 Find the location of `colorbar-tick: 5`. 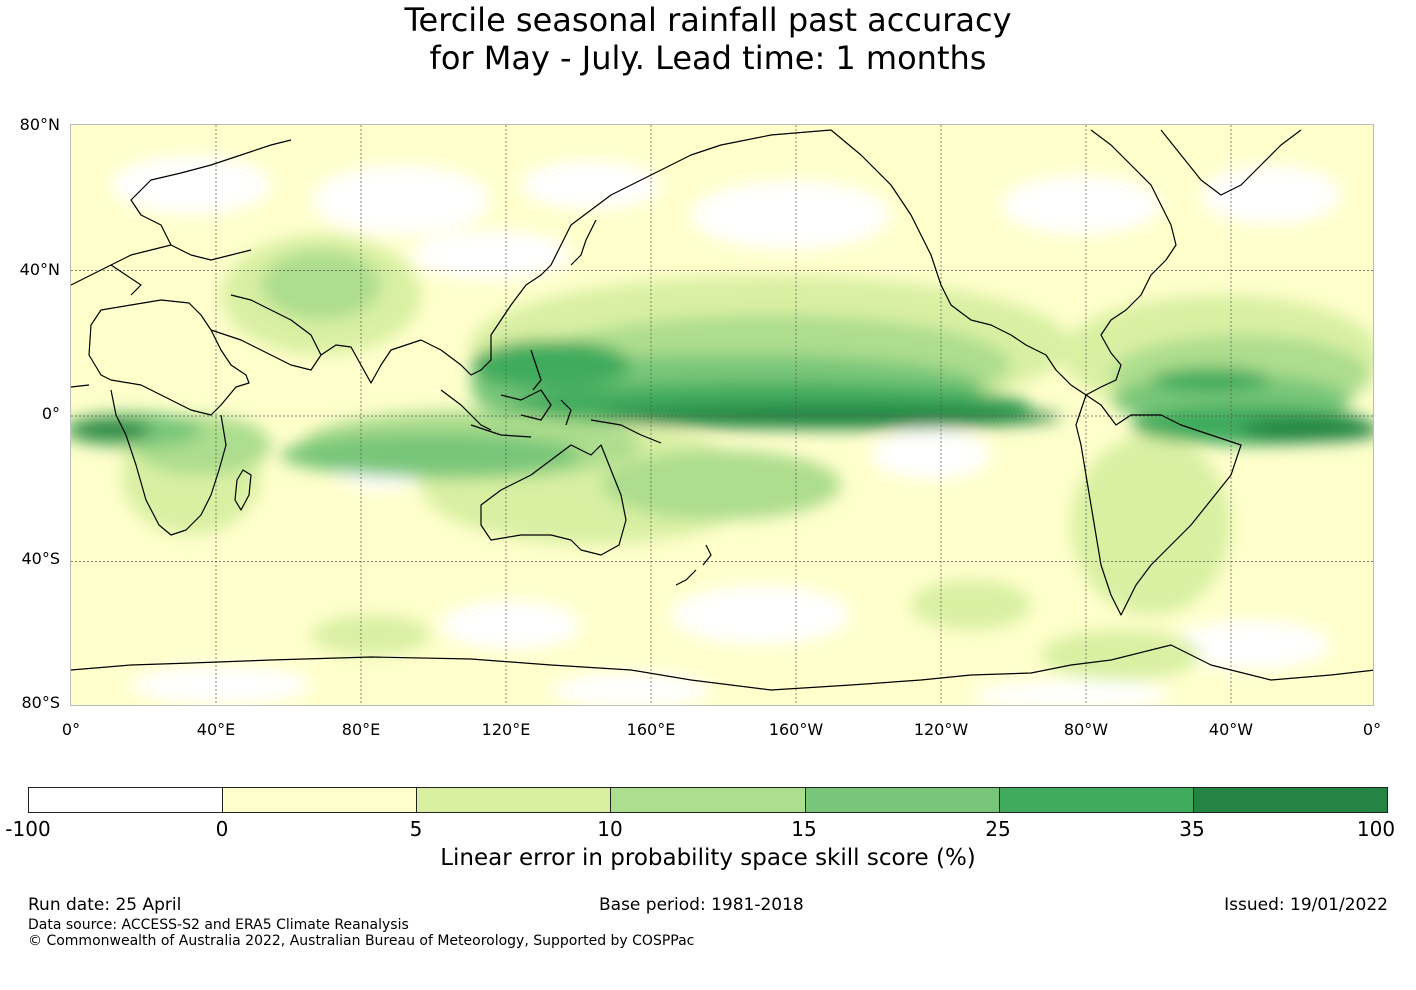

colorbar-tick: 5 is located at coordinates (416, 829).